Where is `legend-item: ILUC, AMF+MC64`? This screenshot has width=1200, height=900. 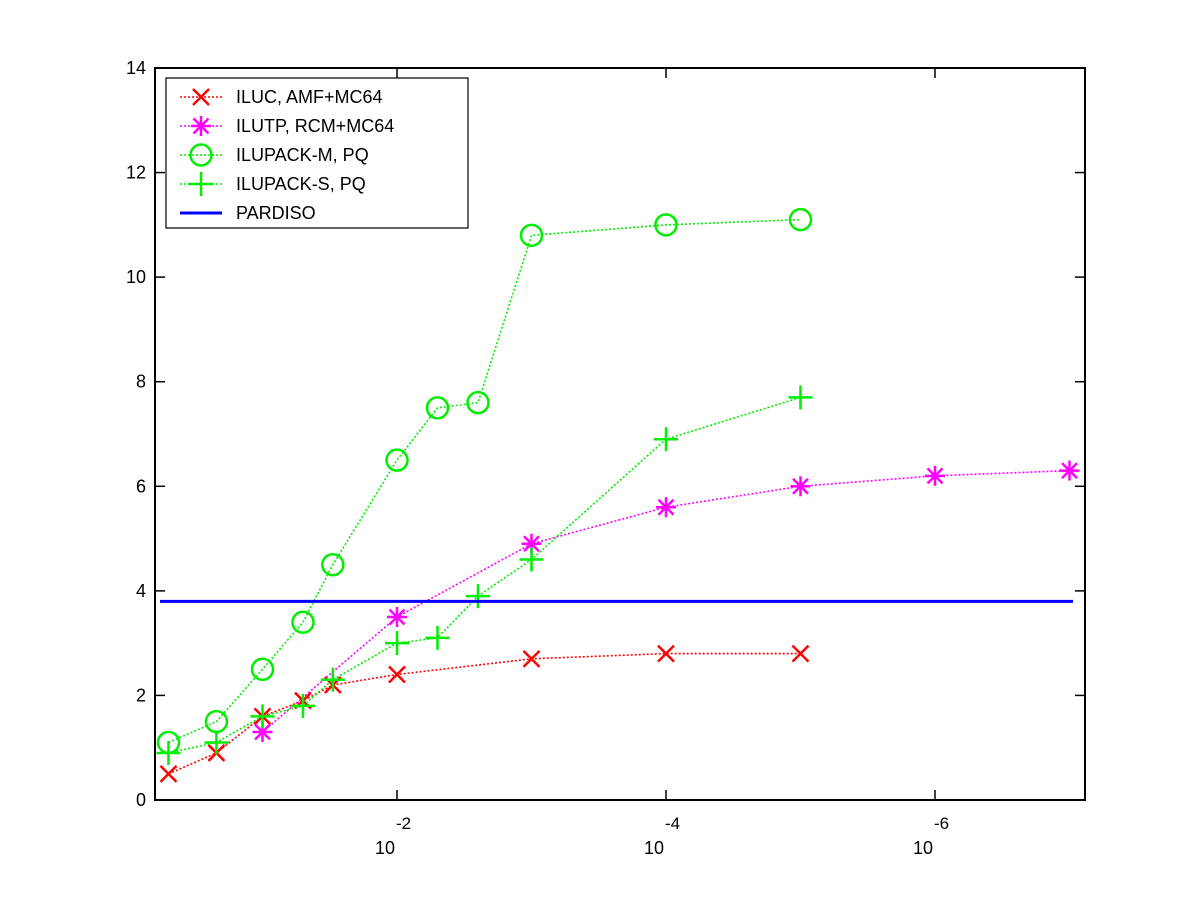
legend-item: ILUC, AMF+MC64 is located at coordinates (281, 97).